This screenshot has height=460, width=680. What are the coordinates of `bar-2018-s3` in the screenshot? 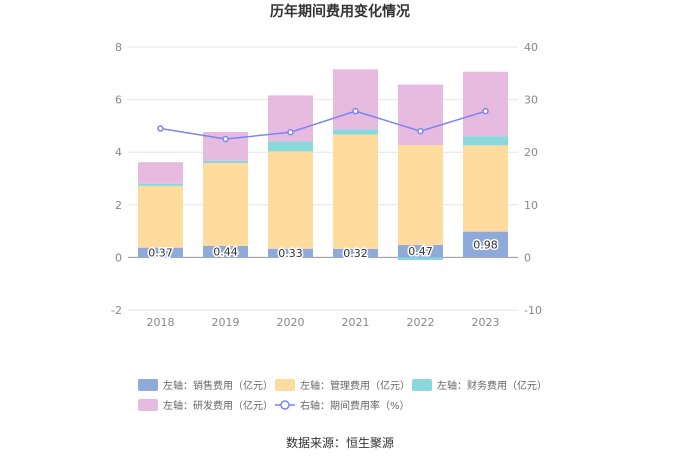 It's located at (160, 173).